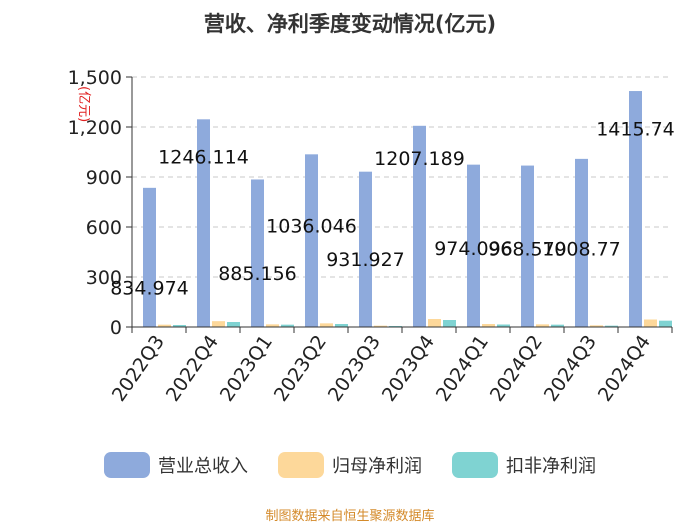  What do you see at coordinates (581, 249) in the screenshot?
I see `data-label: 1008.77` at bounding box center [581, 249].